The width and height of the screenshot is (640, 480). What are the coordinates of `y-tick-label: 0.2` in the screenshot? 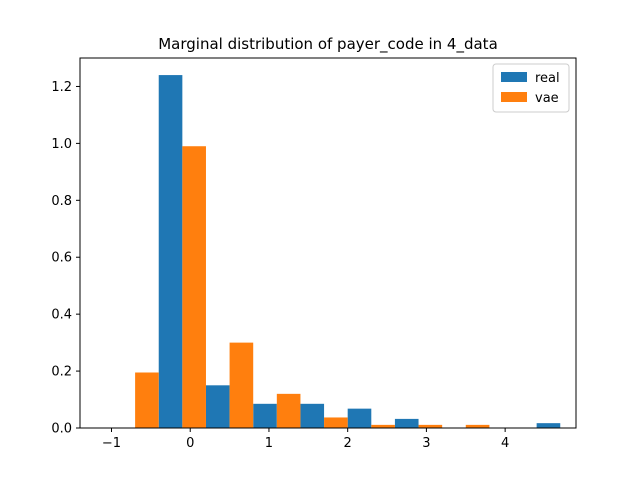 It's located at (61, 372).